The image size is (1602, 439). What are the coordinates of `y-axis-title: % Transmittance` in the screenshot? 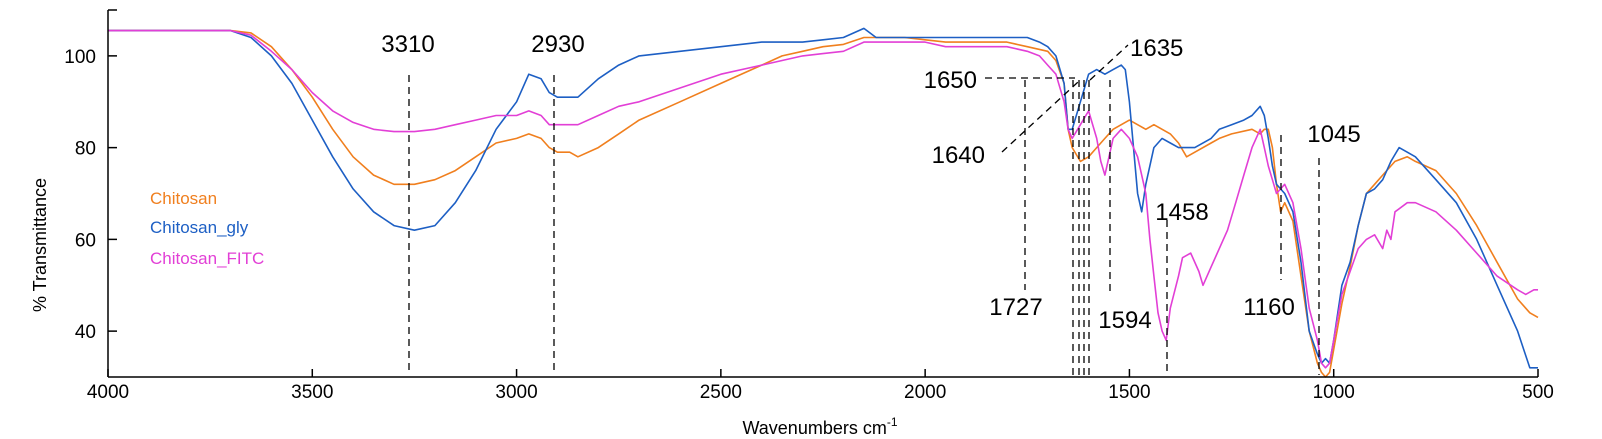 It's located at (40, 245).